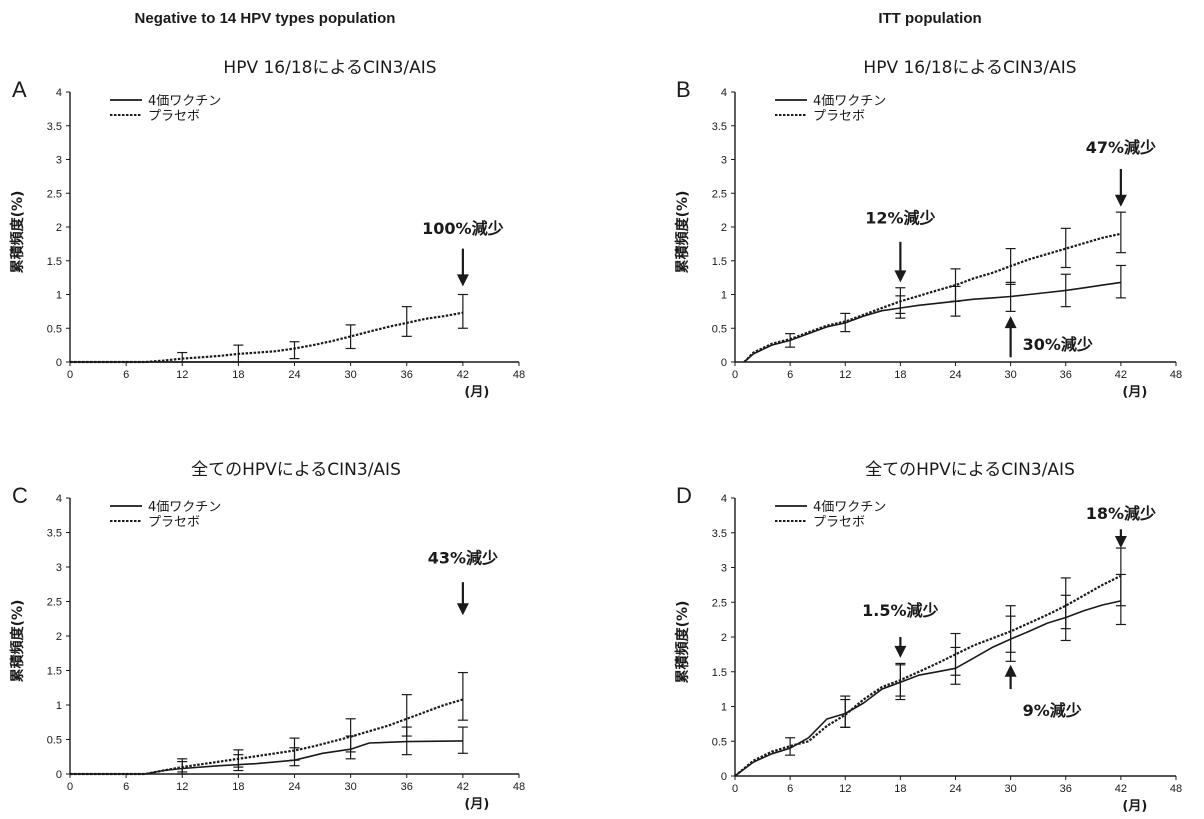 This screenshot has width=1204, height=819. I want to click on reduction-annotation: 1.5%減少, so click(900, 629).